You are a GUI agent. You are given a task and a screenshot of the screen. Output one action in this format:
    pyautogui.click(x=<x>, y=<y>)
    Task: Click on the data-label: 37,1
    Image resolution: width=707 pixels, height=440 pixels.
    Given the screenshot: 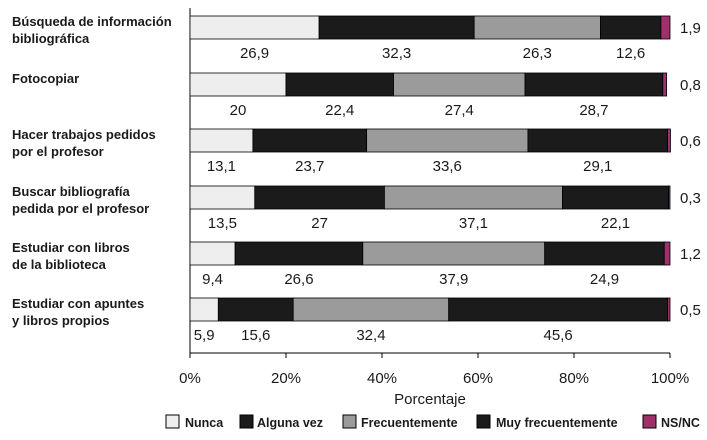 What is the action you would take?
    pyautogui.click(x=473, y=223)
    